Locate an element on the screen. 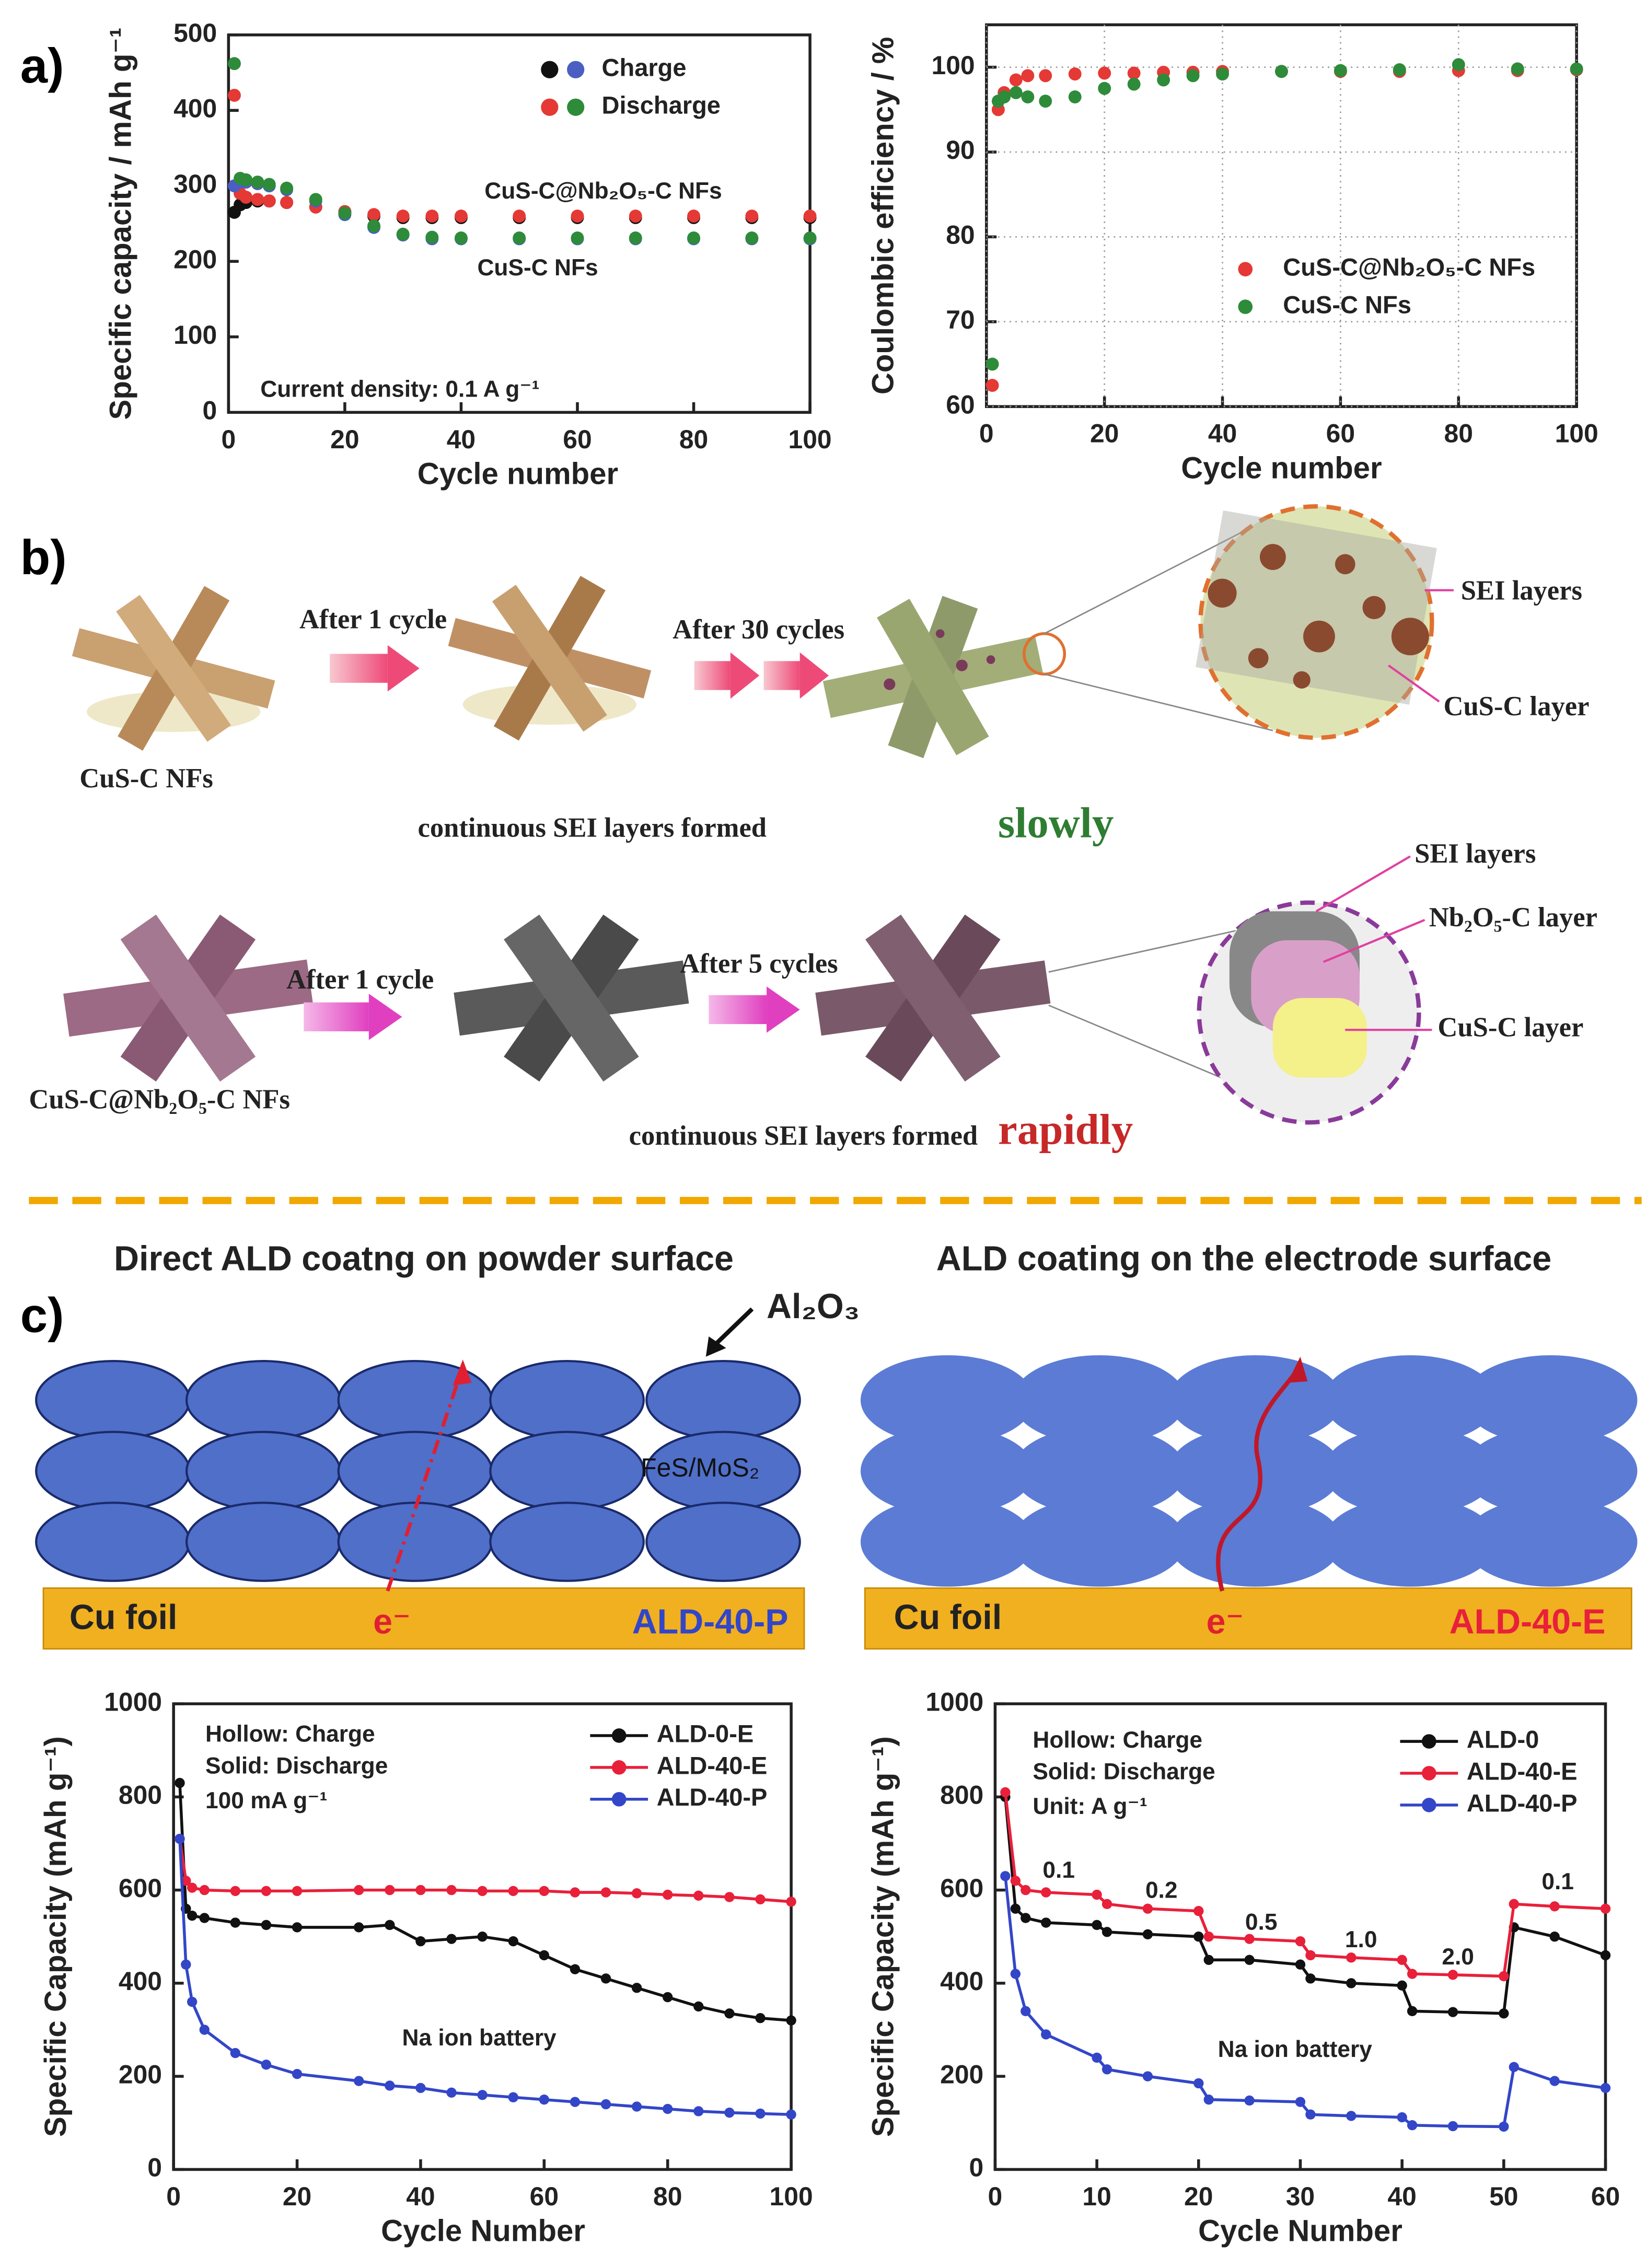 The width and height of the screenshot is (1646, 2268). electron-path is located at coordinates (425, 1479).